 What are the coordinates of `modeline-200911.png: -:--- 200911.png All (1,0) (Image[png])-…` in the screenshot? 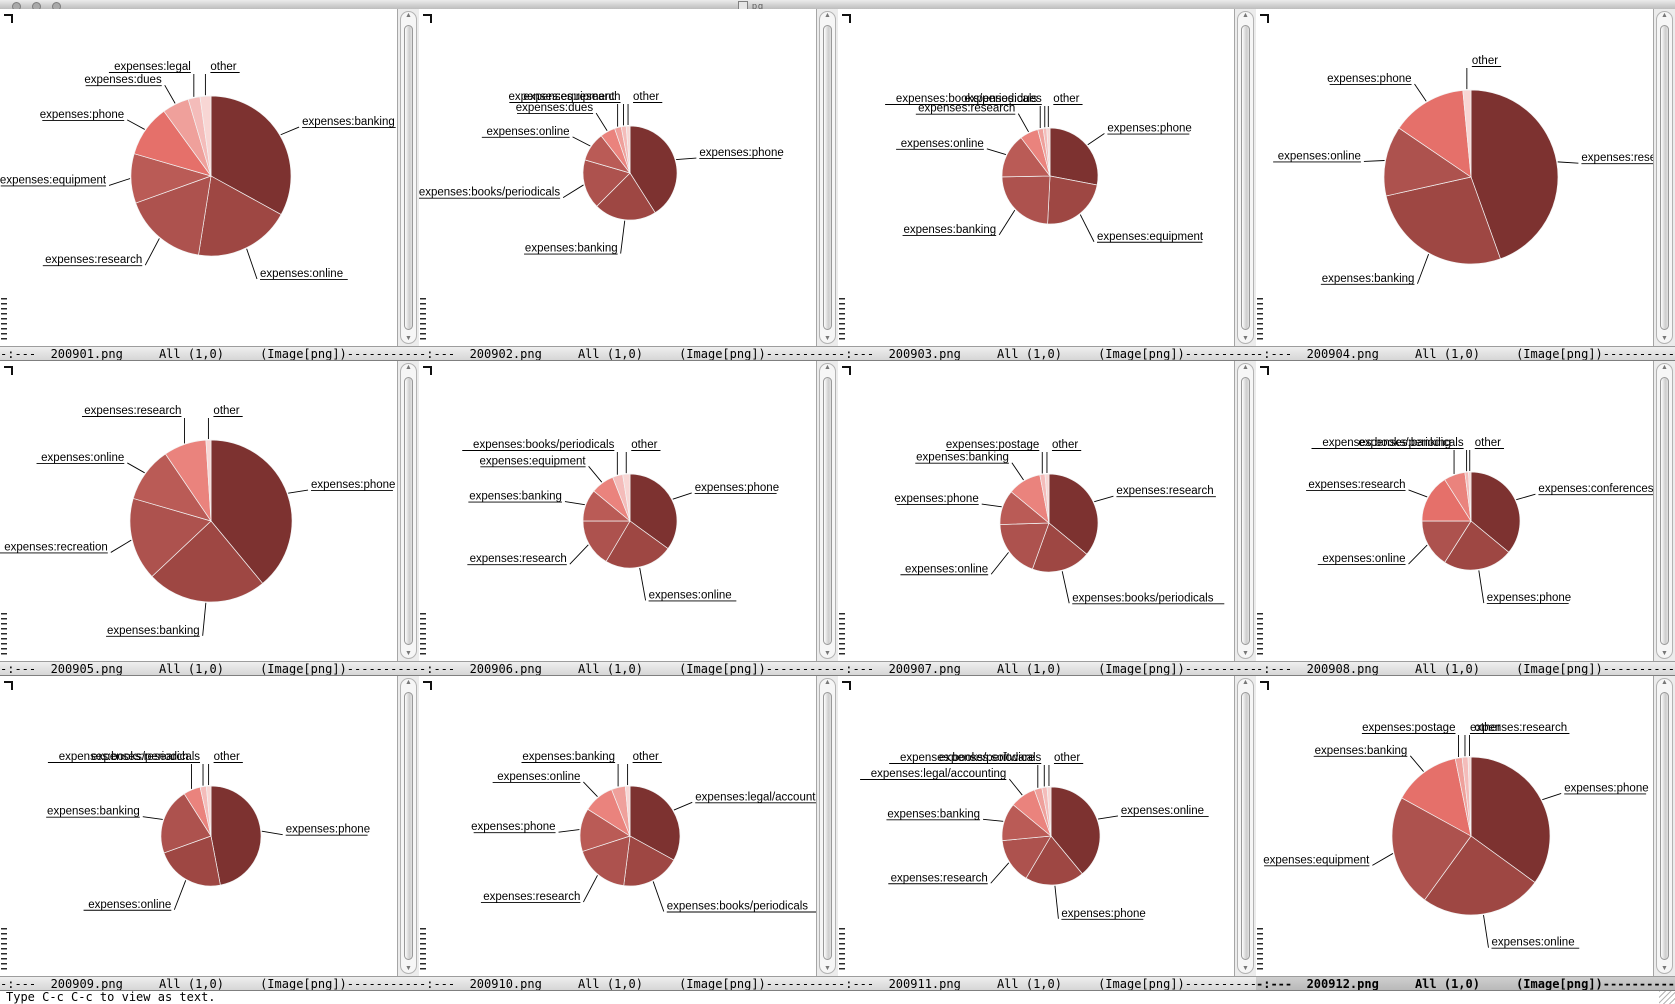 It's located at (1047, 983).